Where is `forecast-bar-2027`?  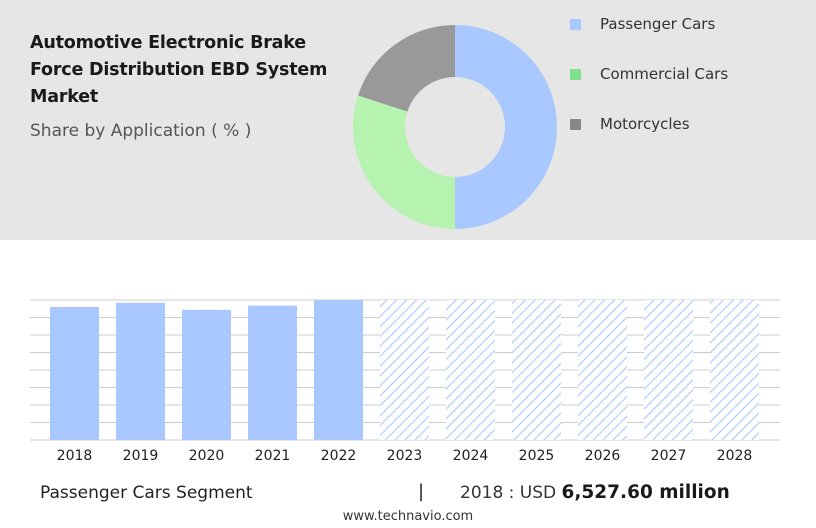
forecast-bar-2027 is located at coordinates (668, 370).